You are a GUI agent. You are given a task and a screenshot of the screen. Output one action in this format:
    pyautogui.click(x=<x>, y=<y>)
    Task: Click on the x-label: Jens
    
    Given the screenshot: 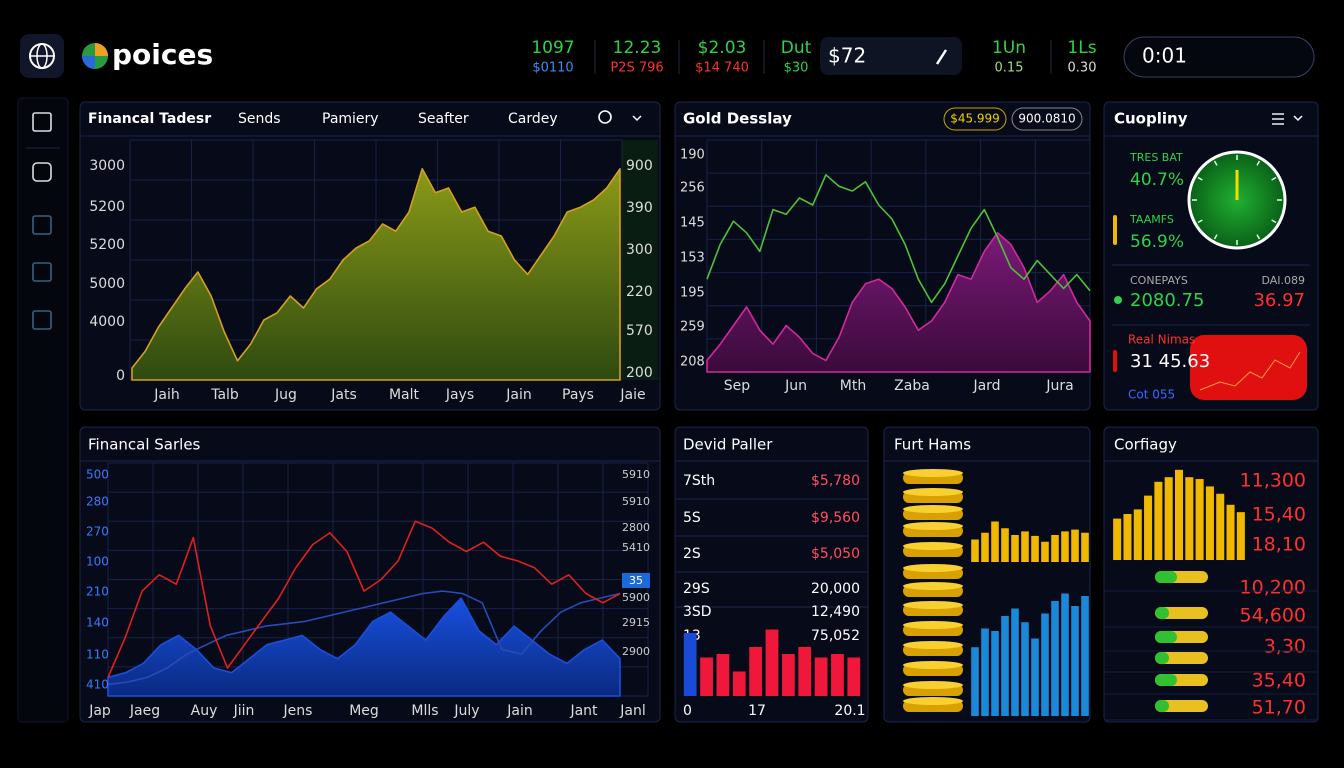 What is the action you would take?
    pyautogui.click(x=298, y=711)
    